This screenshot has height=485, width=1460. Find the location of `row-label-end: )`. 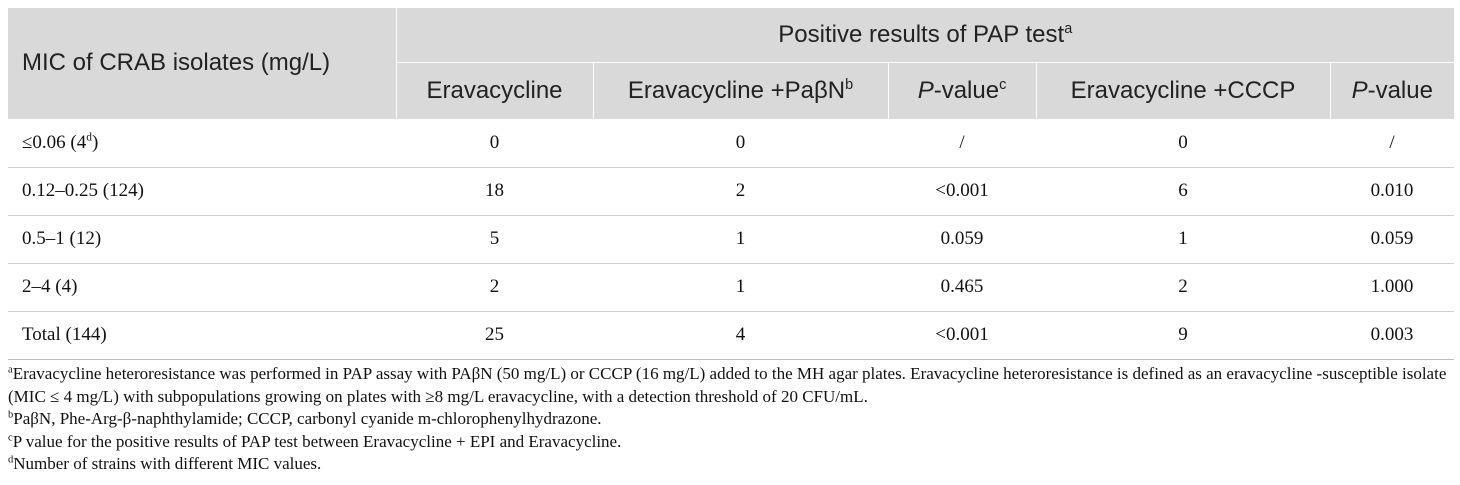

row-label-end: ) is located at coordinates (95, 142).